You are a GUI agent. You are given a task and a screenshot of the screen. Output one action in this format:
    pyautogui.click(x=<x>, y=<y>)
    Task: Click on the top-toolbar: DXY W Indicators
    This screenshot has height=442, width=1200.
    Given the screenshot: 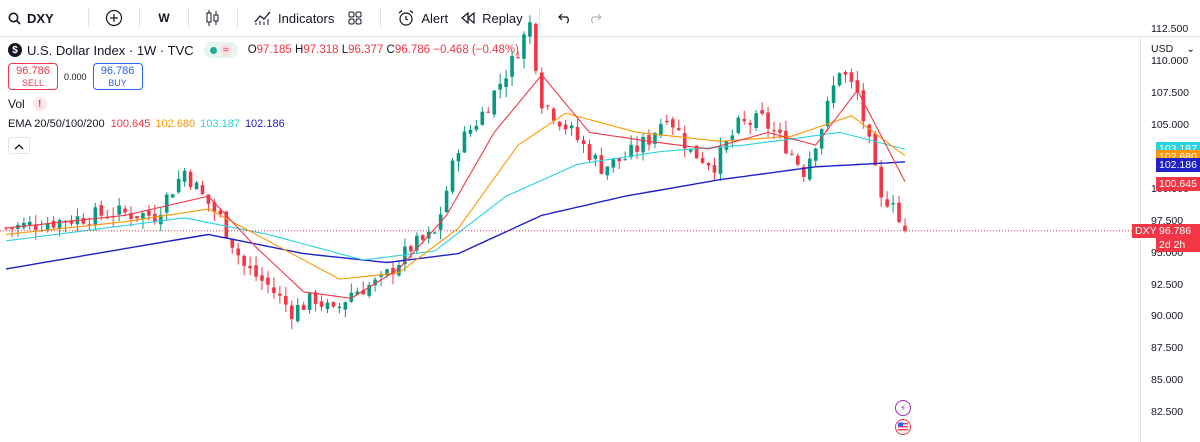 What is the action you would take?
    pyautogui.click(x=600, y=18)
    